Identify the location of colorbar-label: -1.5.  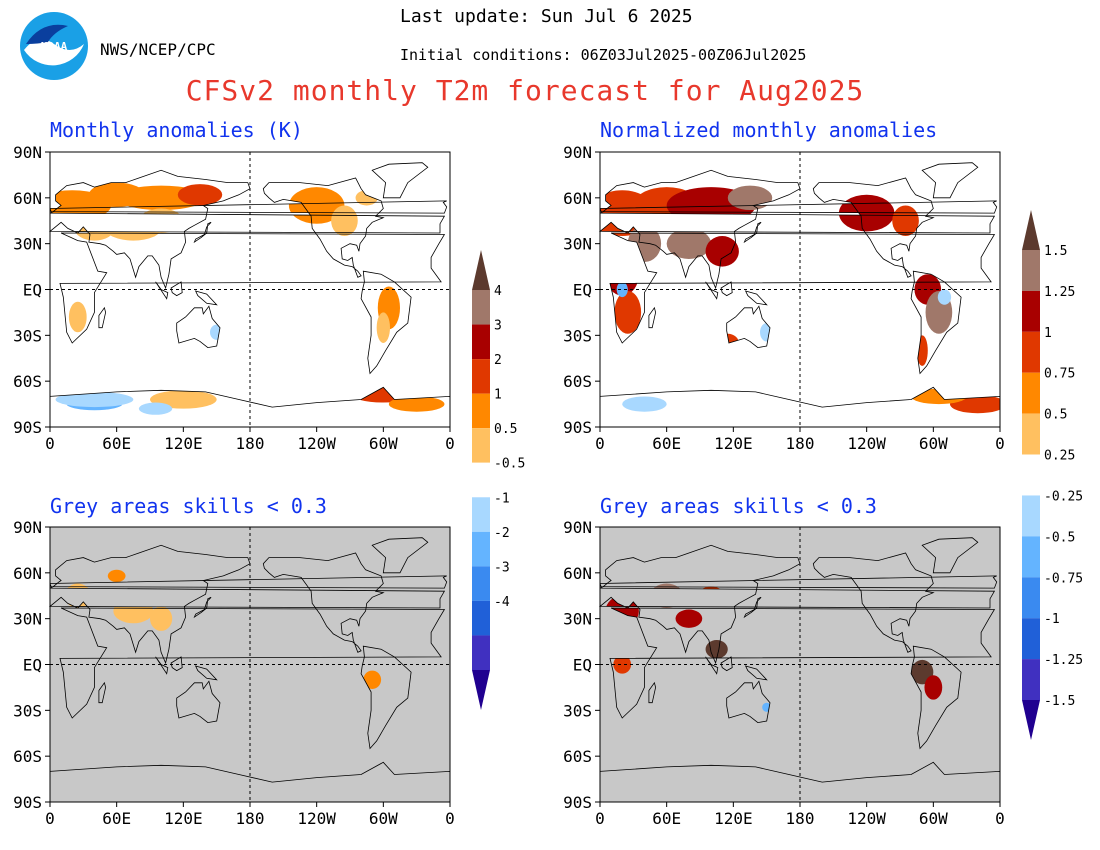
(1059, 701).